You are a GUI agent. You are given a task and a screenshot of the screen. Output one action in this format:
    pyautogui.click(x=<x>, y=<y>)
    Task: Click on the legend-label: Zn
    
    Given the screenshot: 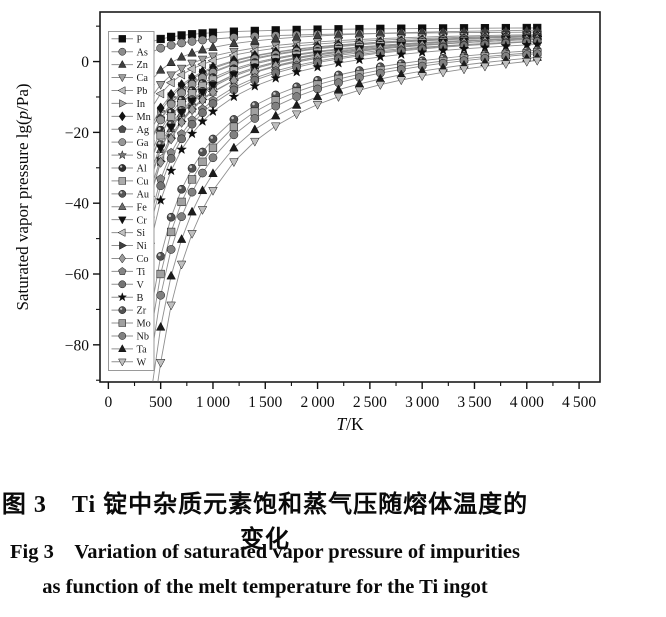 What is the action you would take?
    pyautogui.click(x=142, y=65)
    